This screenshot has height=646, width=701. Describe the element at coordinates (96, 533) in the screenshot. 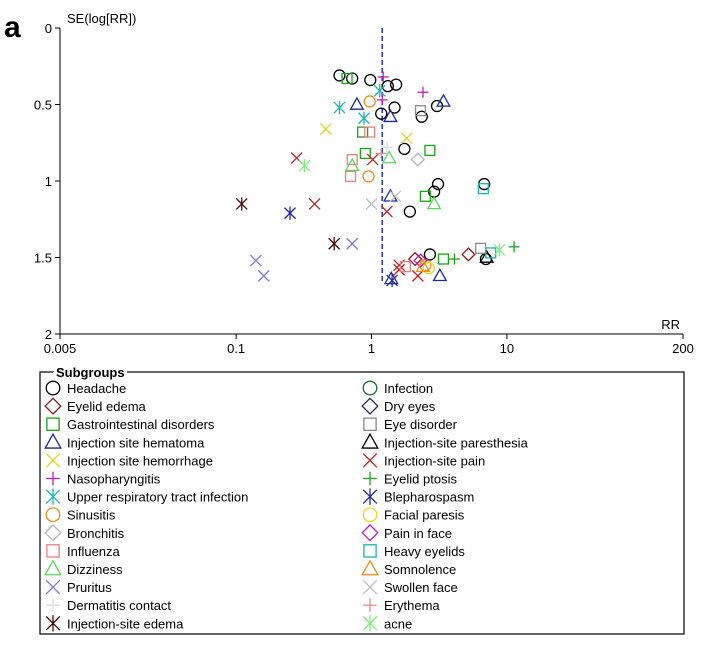

I see `legend-label: Bronchitis` at that location.